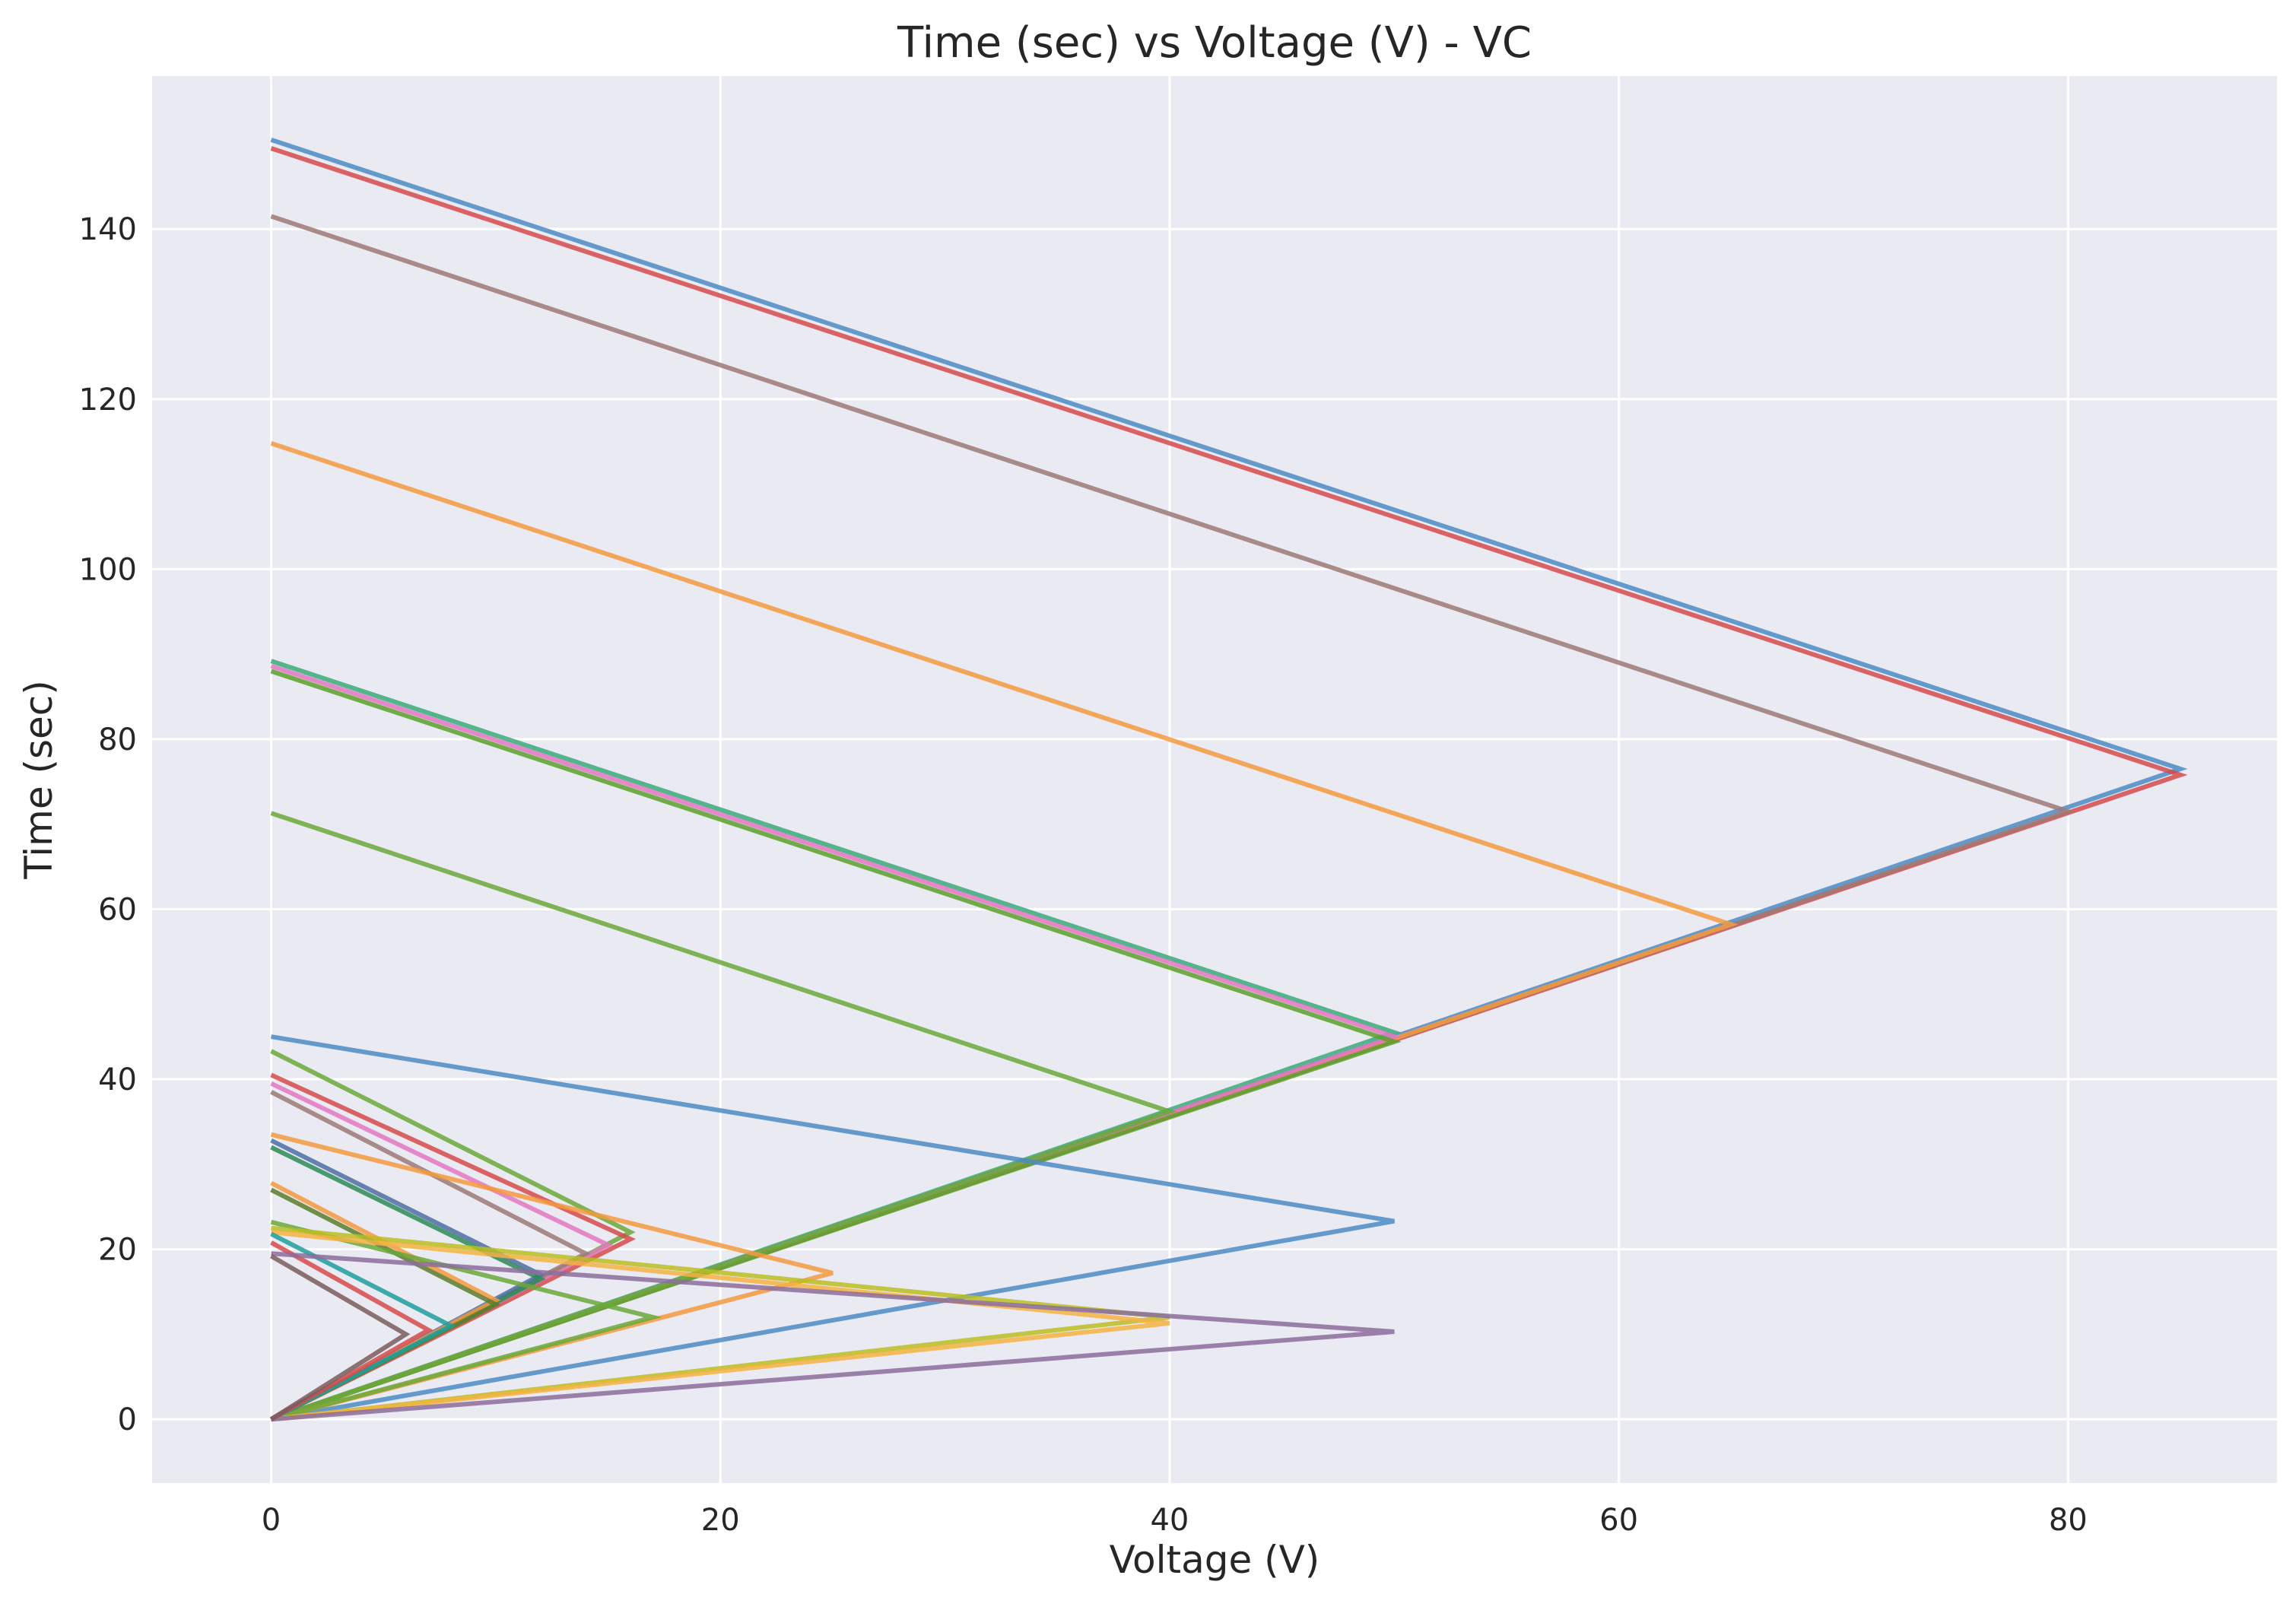 The image size is (2296, 1607). What do you see at coordinates (117, 909) in the screenshot?
I see `y-tick-label: 60` at bounding box center [117, 909].